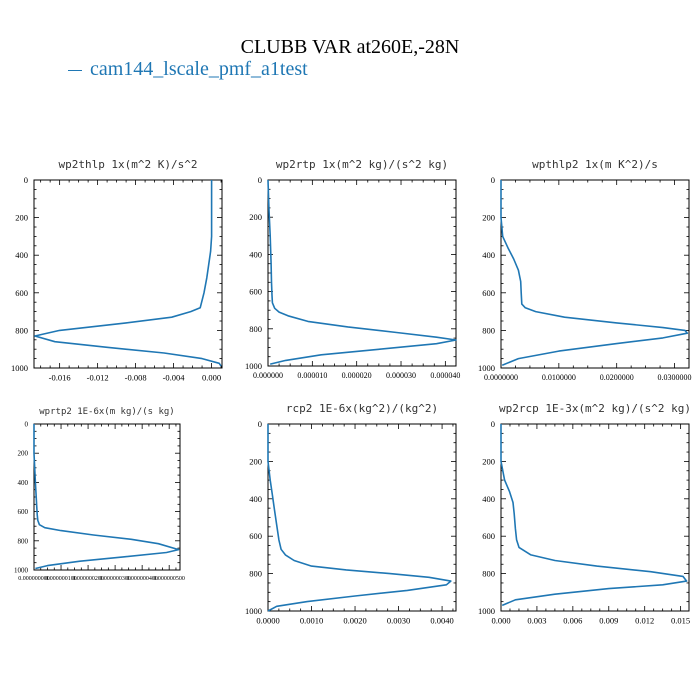  What do you see at coordinates (312, 375) in the screenshot?
I see `x-tick-label: 0.000010` at bounding box center [312, 375].